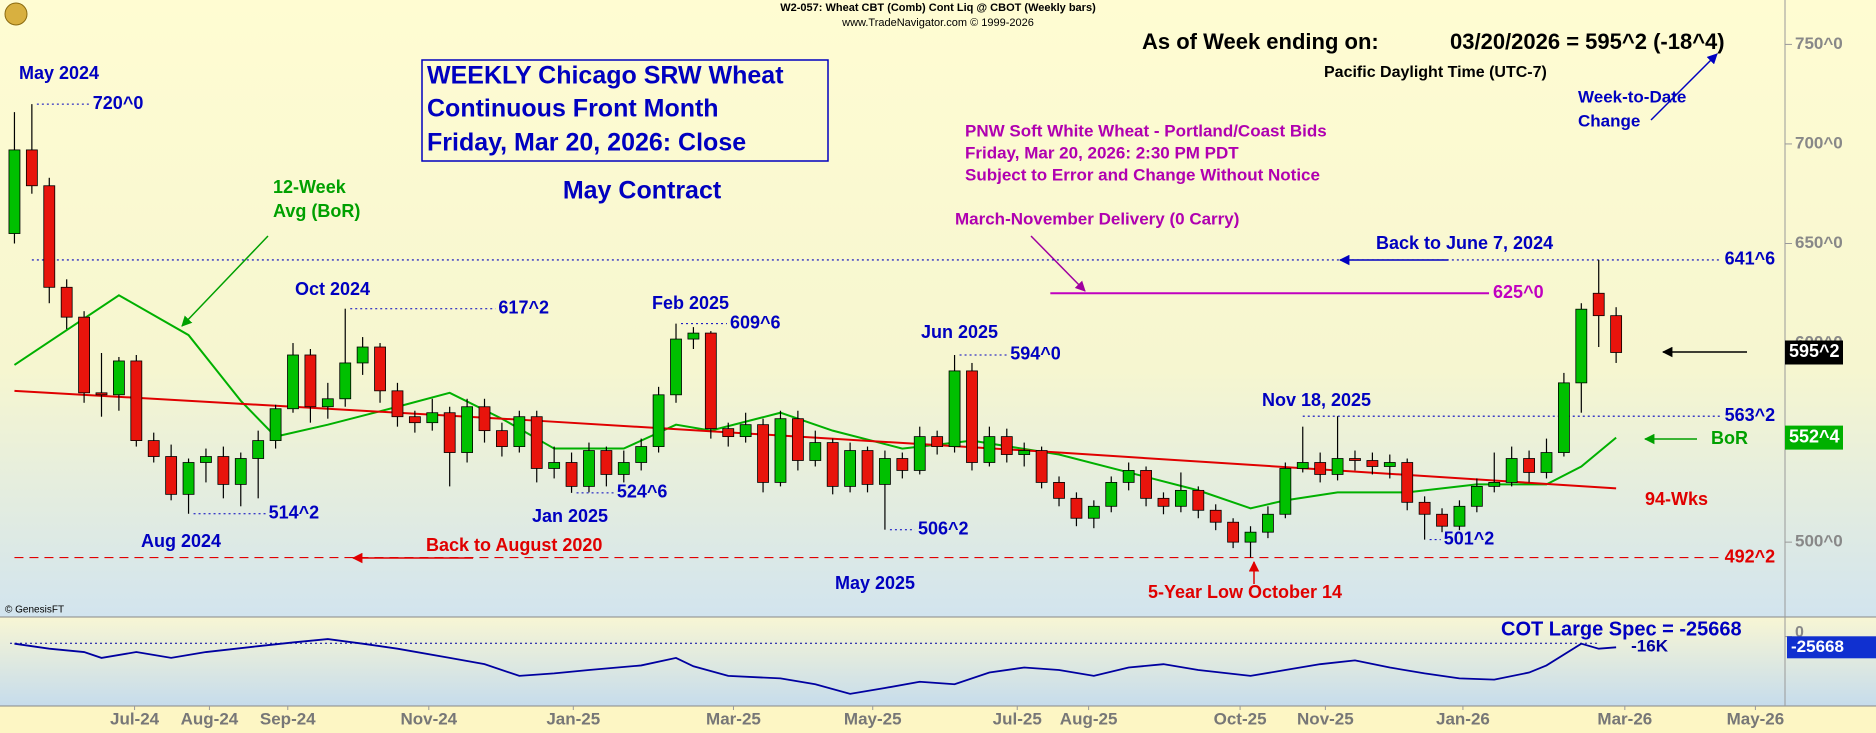 The height and width of the screenshot is (733, 1876). I want to click on cot-title: COT Large Spec = -25668, so click(1621, 629).